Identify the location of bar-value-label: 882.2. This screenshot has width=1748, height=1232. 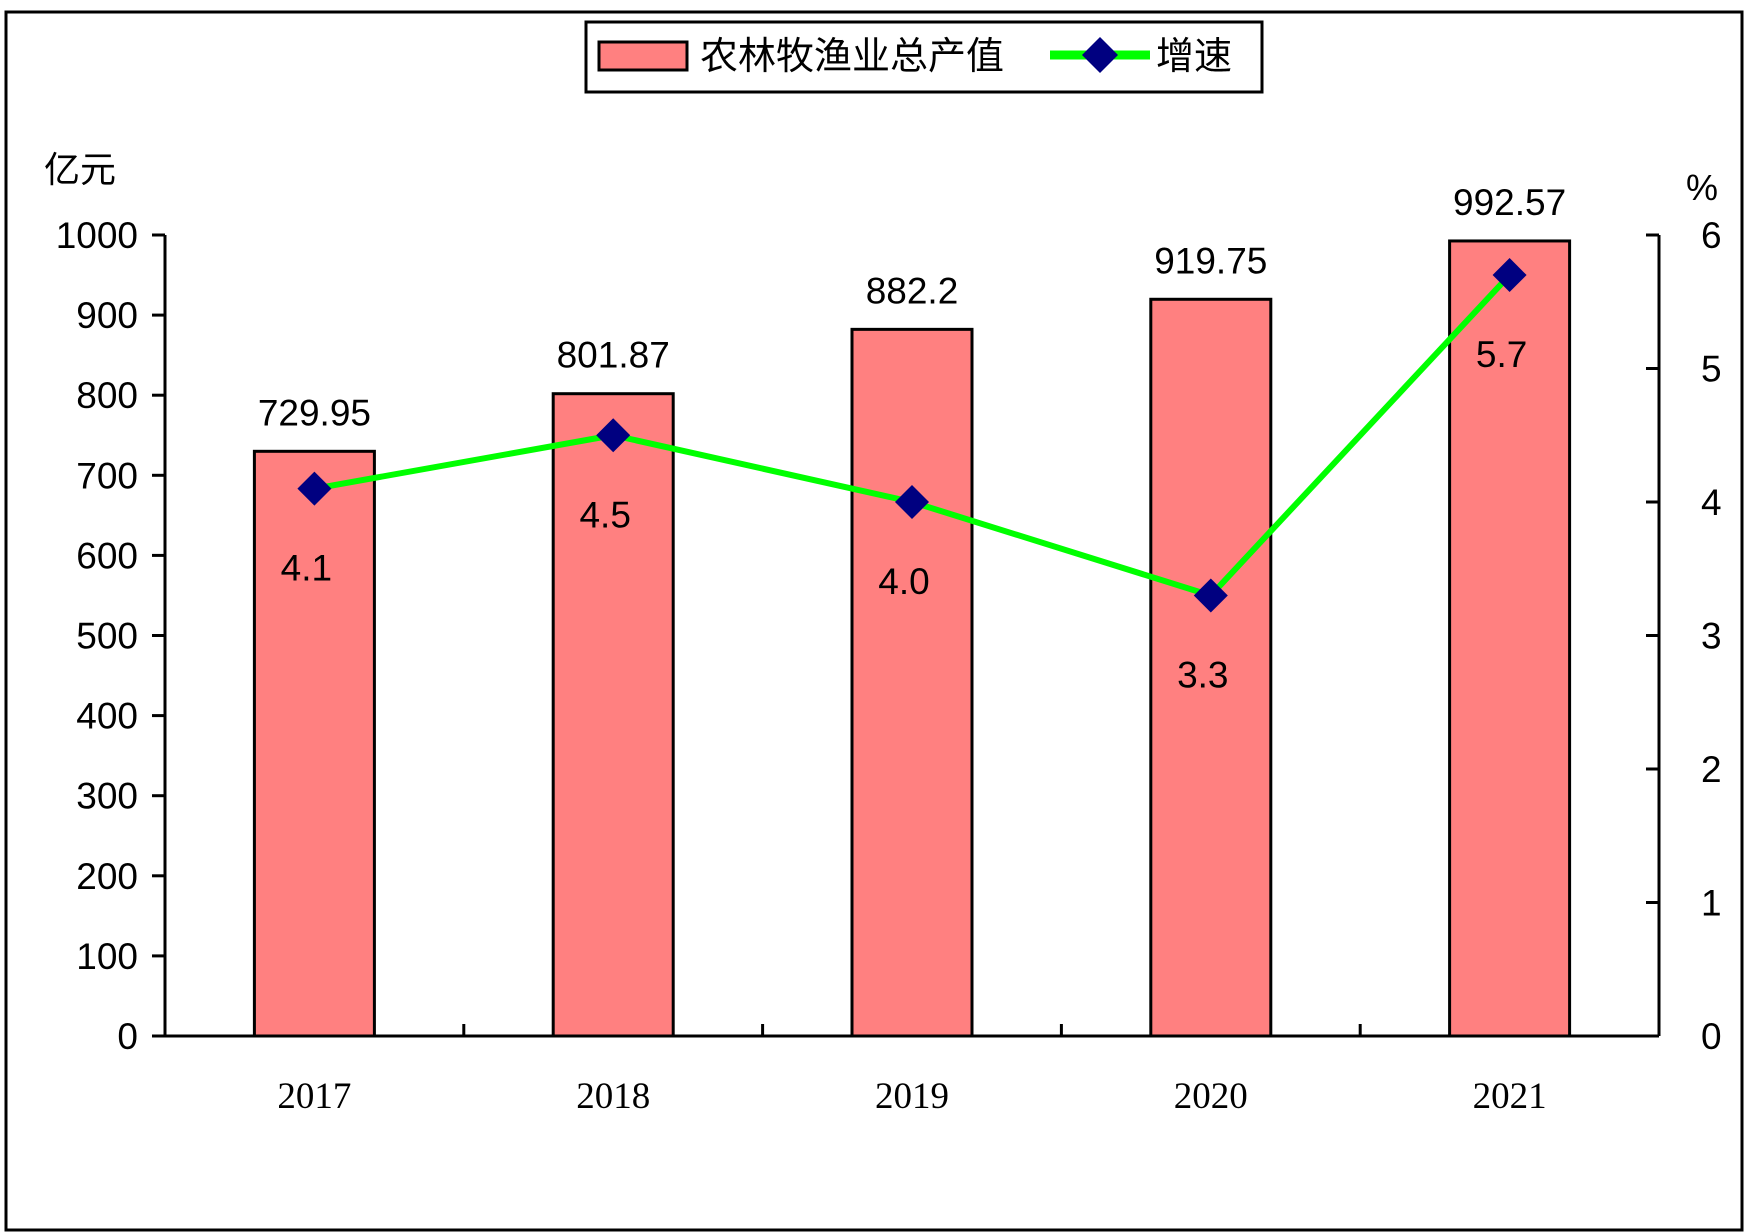
(912, 290).